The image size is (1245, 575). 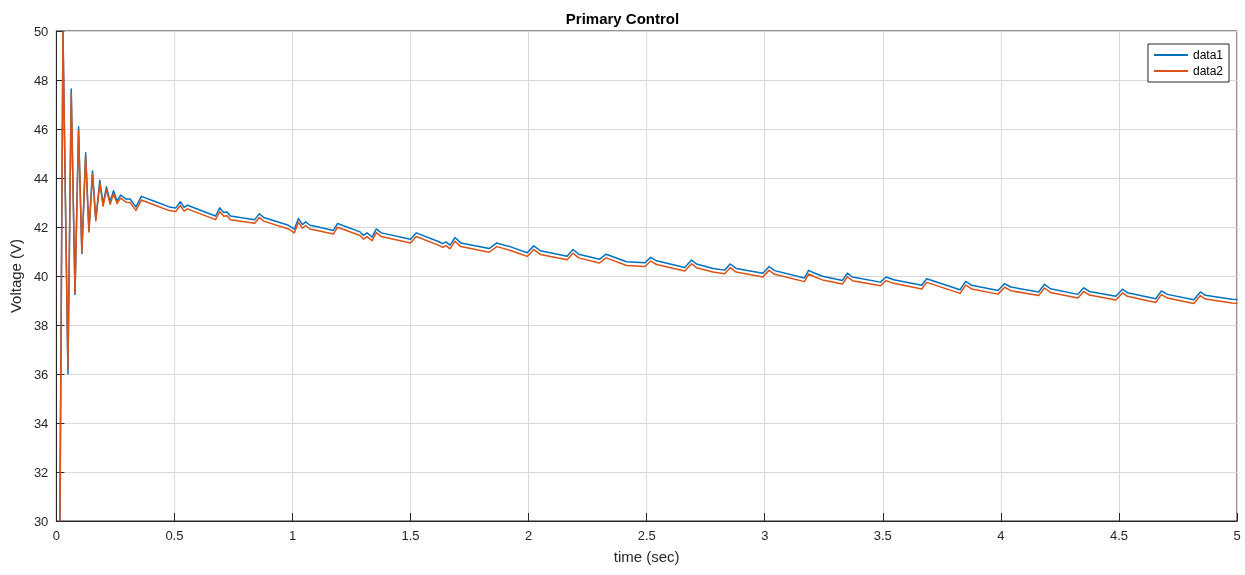 I want to click on x-tick-label: 2.5, so click(x=646, y=535).